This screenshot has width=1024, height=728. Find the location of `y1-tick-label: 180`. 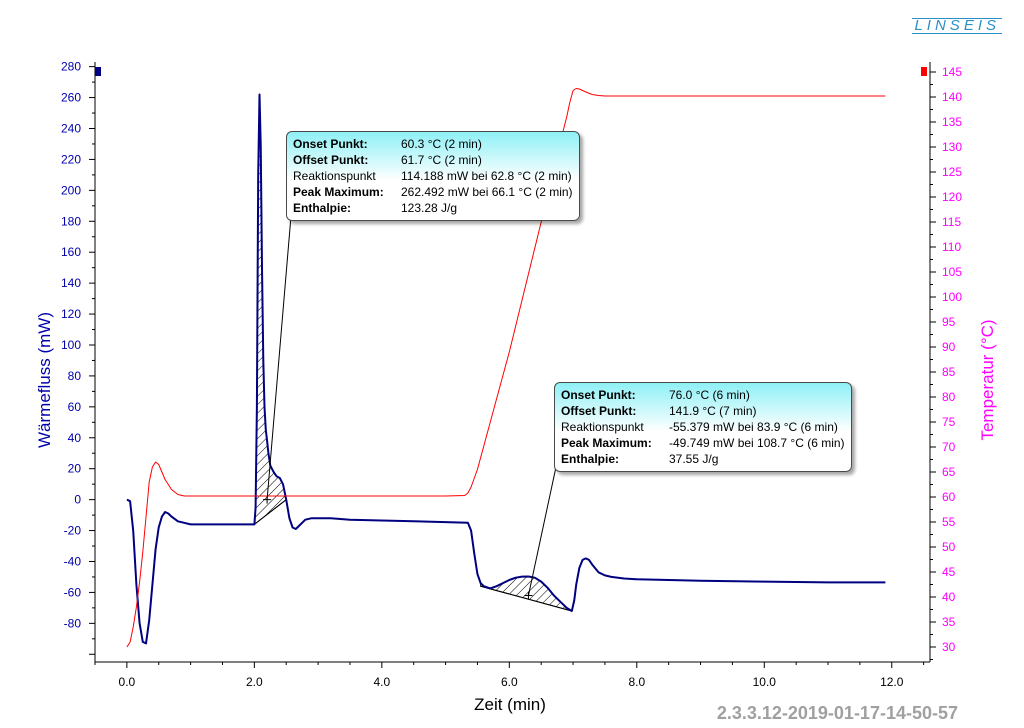

y1-tick-label: 180 is located at coordinates (71, 221).